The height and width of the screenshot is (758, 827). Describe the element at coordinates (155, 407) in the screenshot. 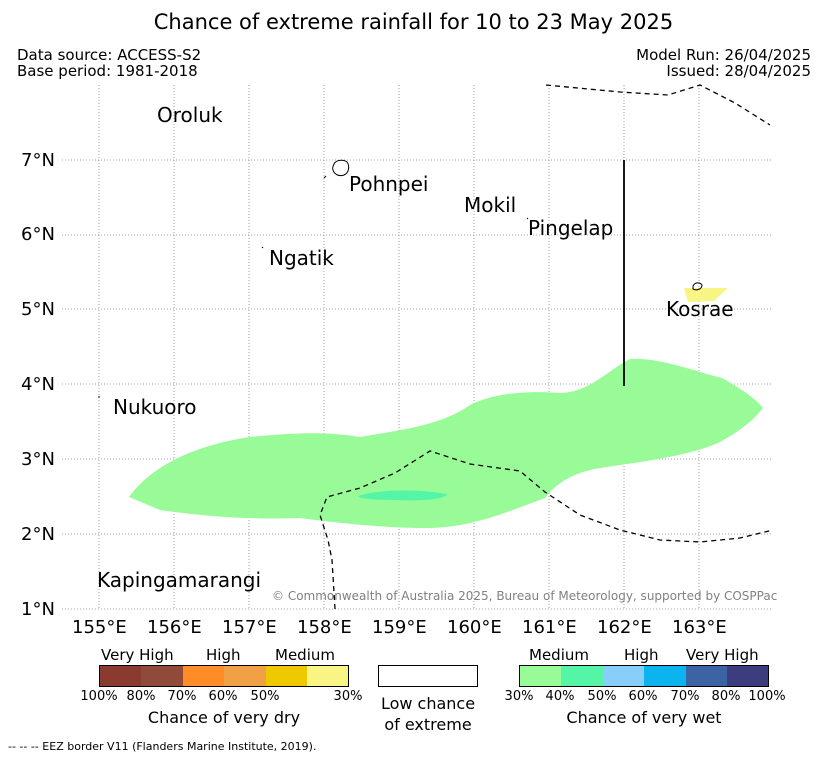

I see `place-nukuoro: Nukuoro` at that location.